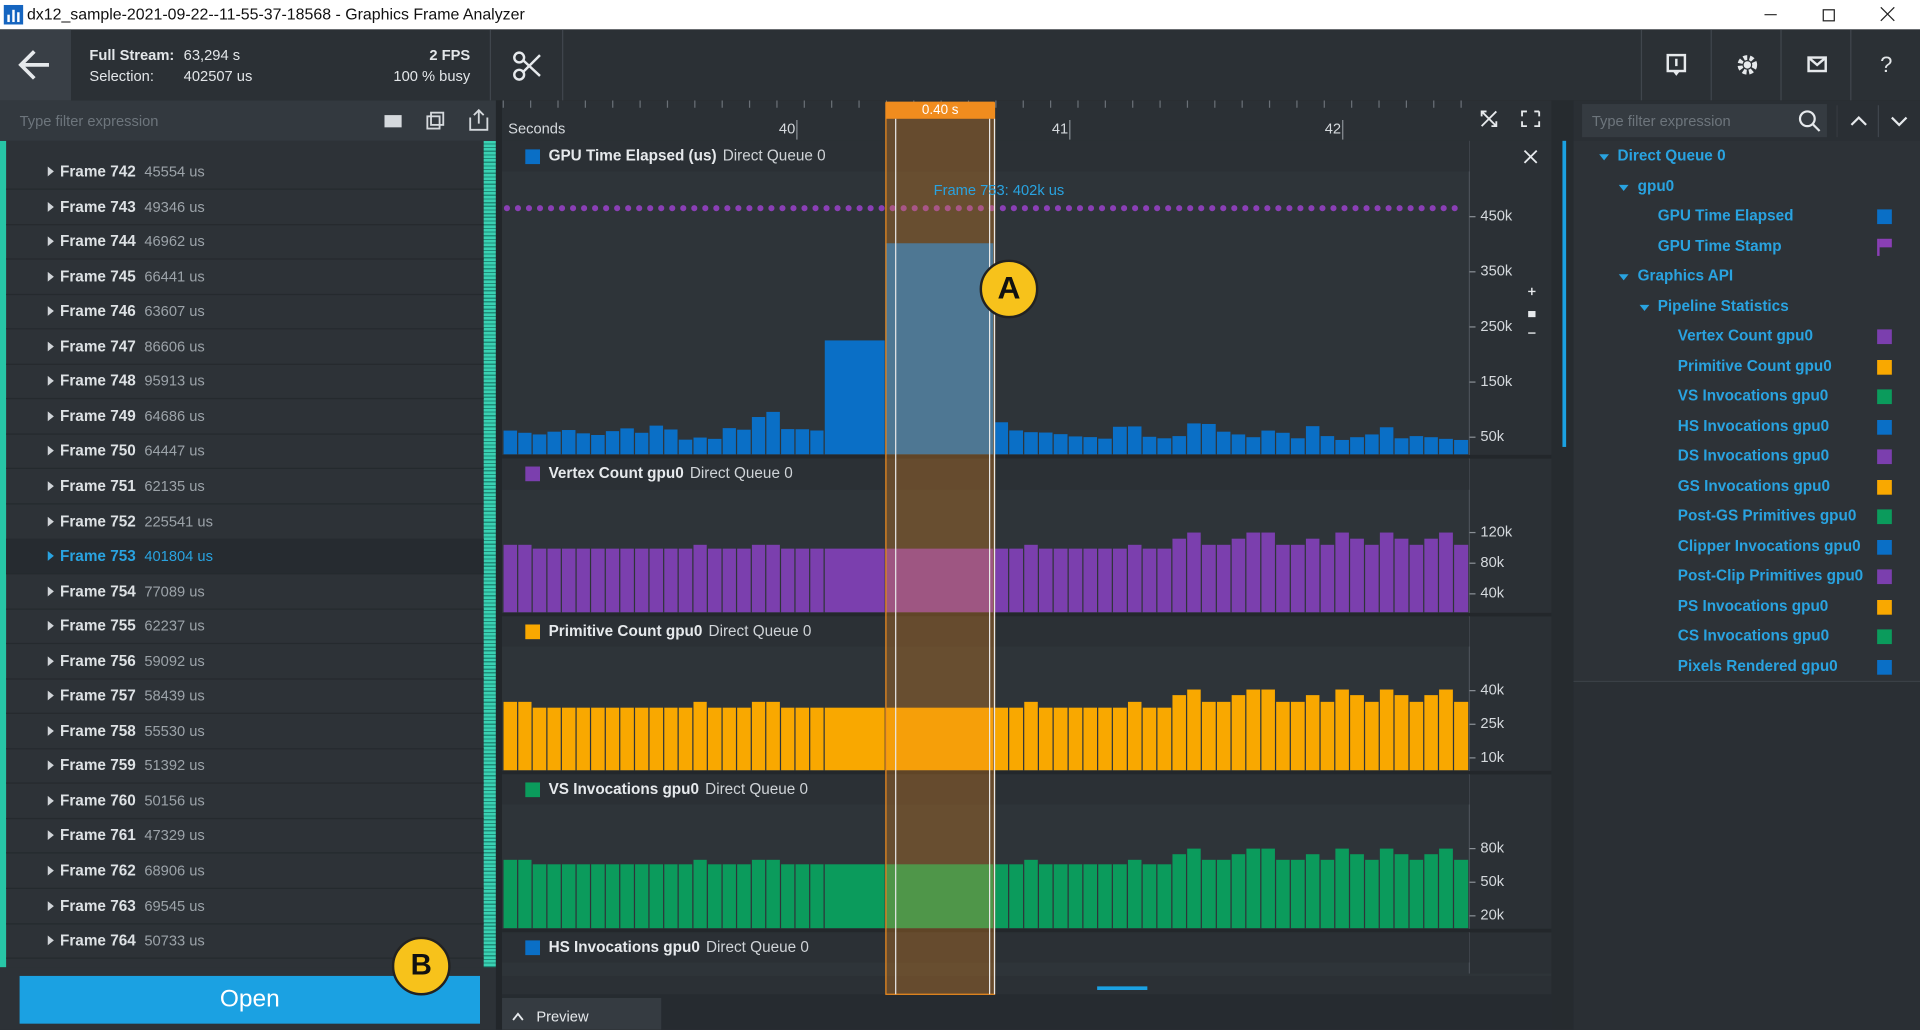 The height and width of the screenshot is (1030, 1920). Describe the element at coordinates (132, 660) in the screenshot. I see `frame-label: Frame 75659092 us` at that location.